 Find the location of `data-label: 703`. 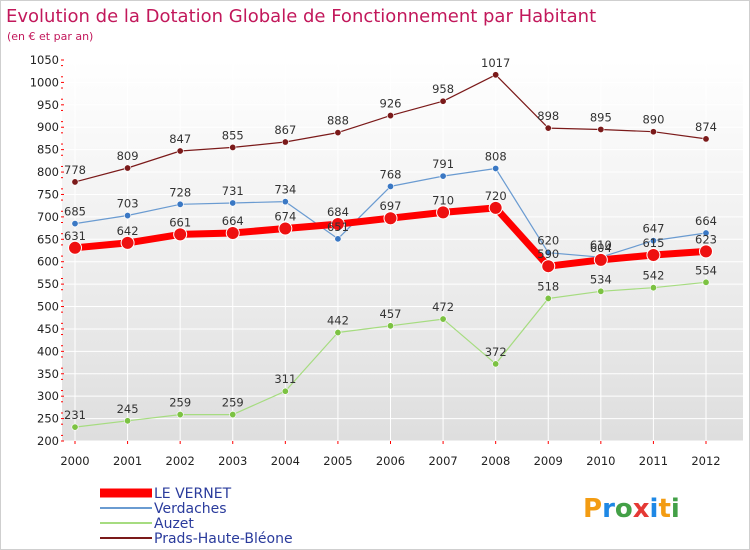

data-label: 703 is located at coordinates (128, 204).